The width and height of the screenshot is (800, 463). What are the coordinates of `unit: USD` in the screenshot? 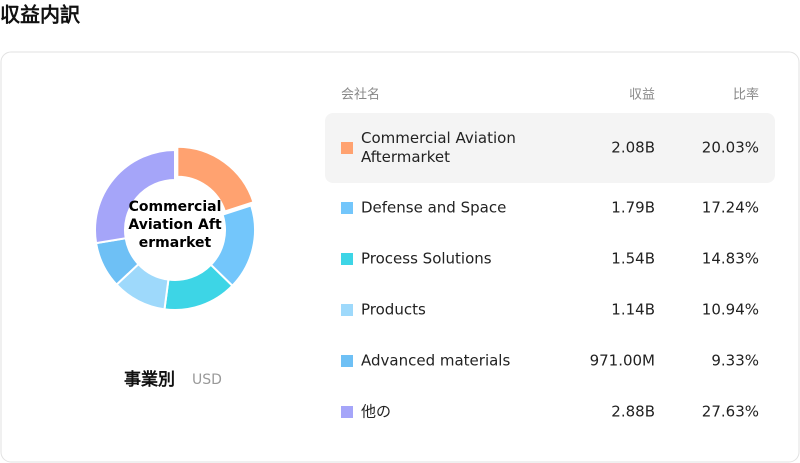 It's located at (207, 380).